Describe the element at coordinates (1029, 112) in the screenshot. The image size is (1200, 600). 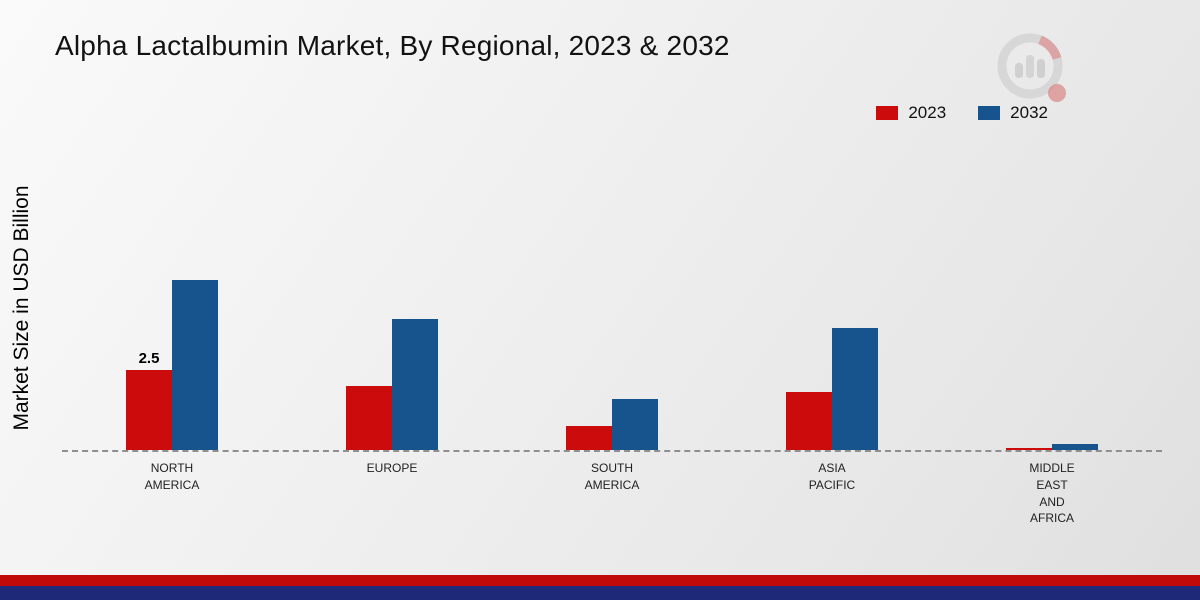
I see `legend-label-2032: 2032` at that location.